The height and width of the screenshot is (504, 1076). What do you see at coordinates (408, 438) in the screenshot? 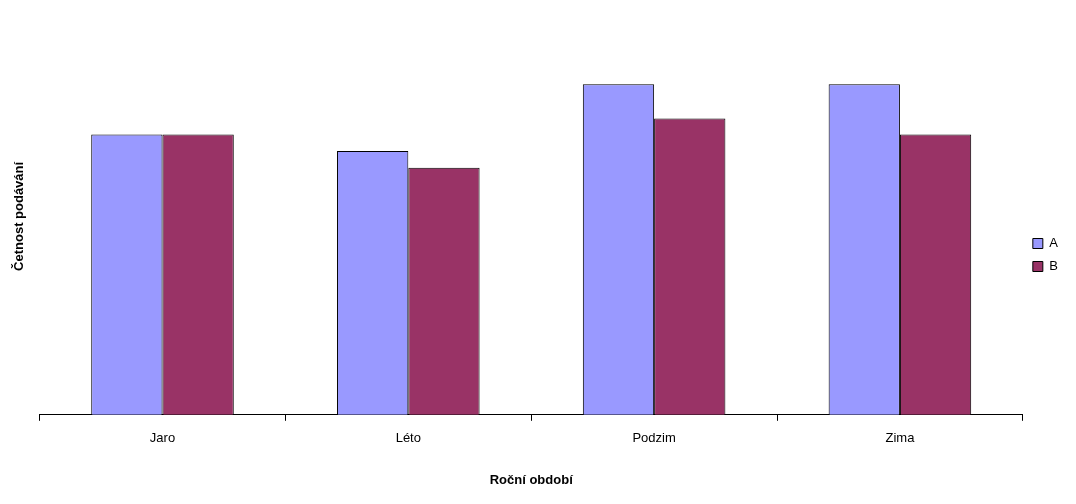
I see `x-tick-label: Léto` at bounding box center [408, 438].